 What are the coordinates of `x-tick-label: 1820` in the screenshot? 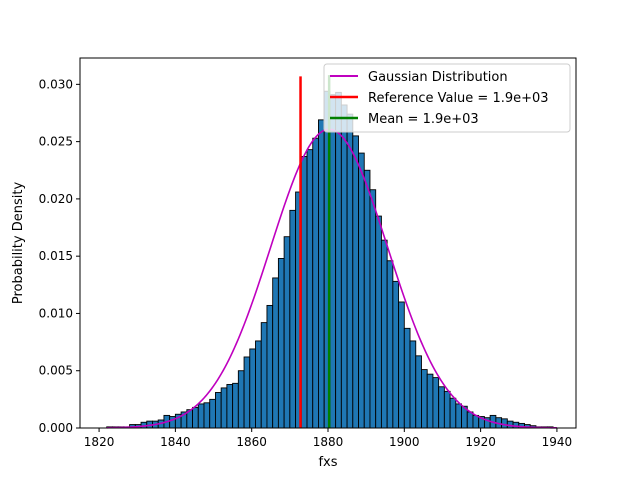 It's located at (99, 442).